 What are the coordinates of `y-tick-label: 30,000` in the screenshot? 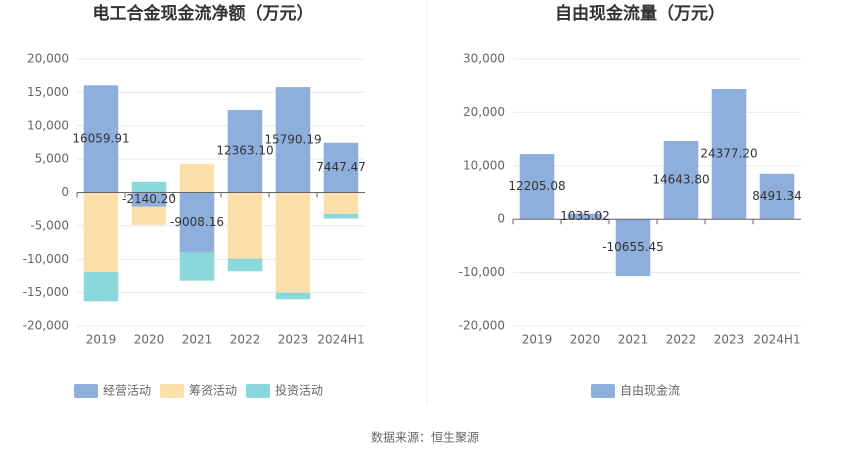 It's located at (484, 59).